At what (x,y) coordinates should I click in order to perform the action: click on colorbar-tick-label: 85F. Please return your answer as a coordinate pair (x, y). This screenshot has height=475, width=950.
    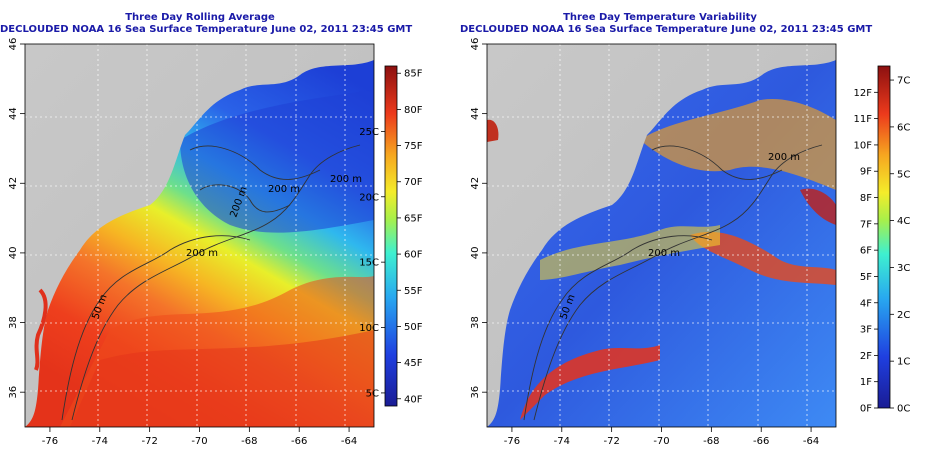
    Looking at the image, I should click on (413, 74).